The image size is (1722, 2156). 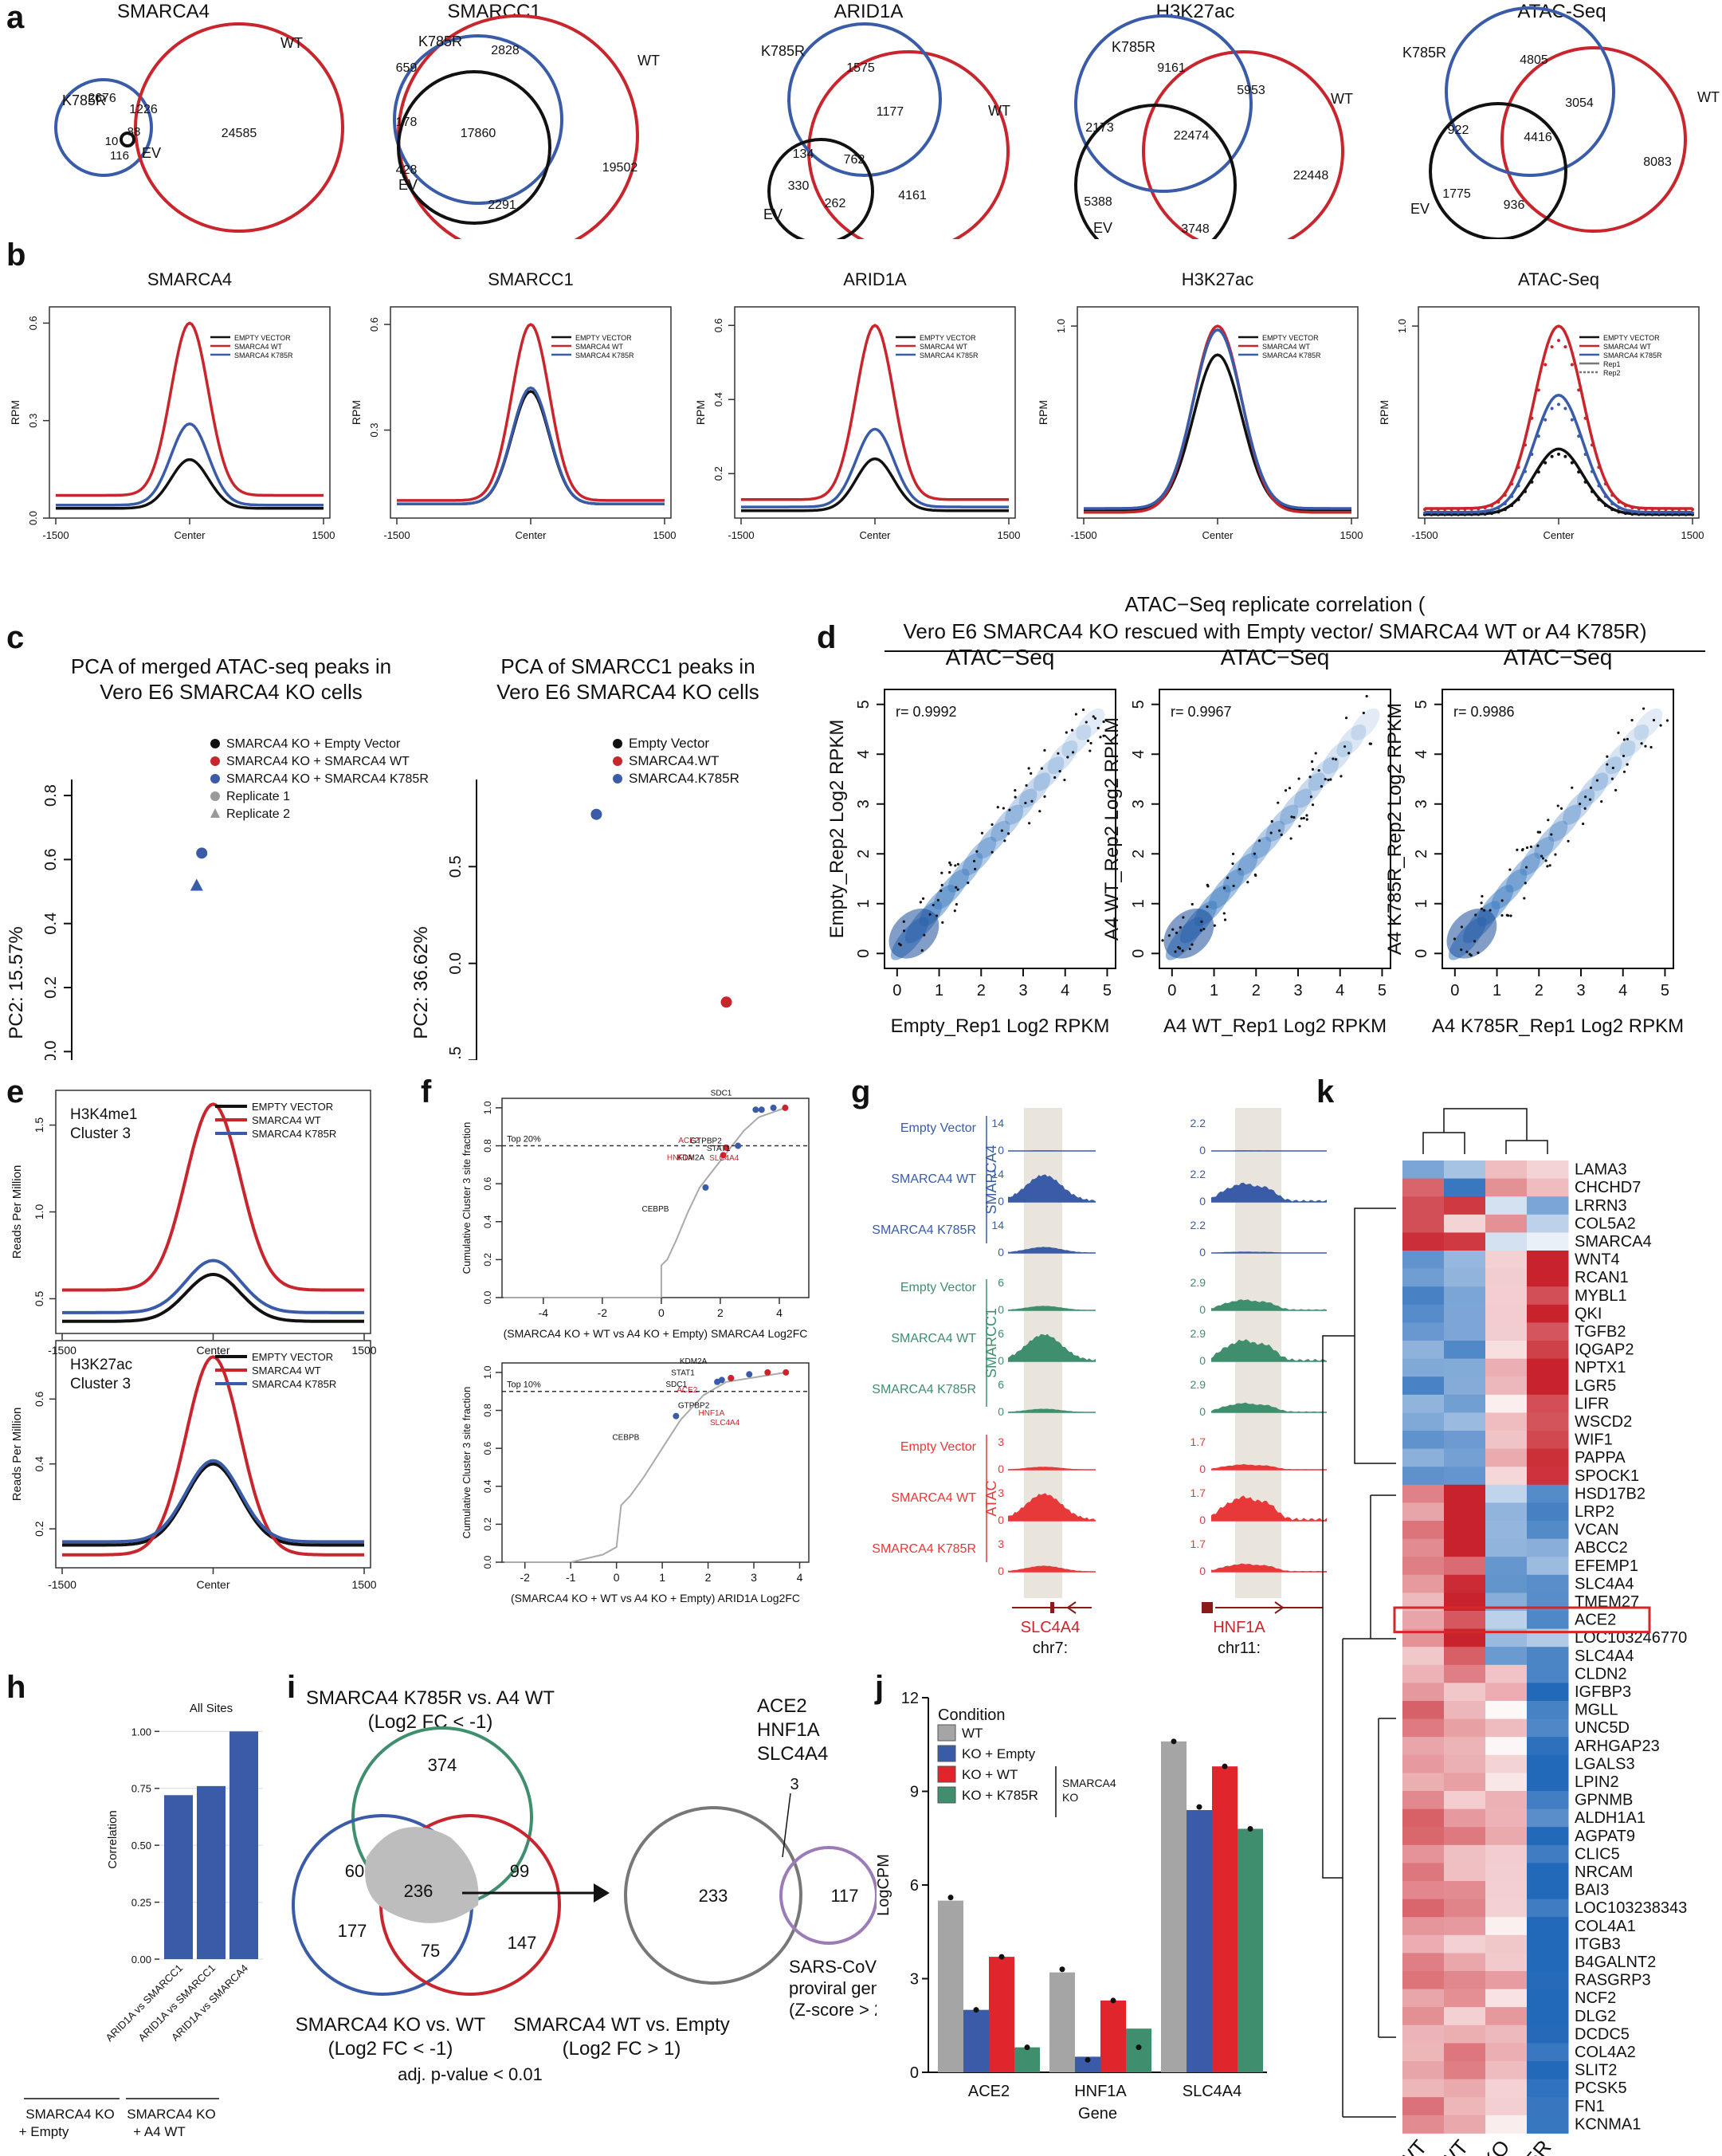 I want to click on row-label: WIF1, so click(x=1594, y=1440).